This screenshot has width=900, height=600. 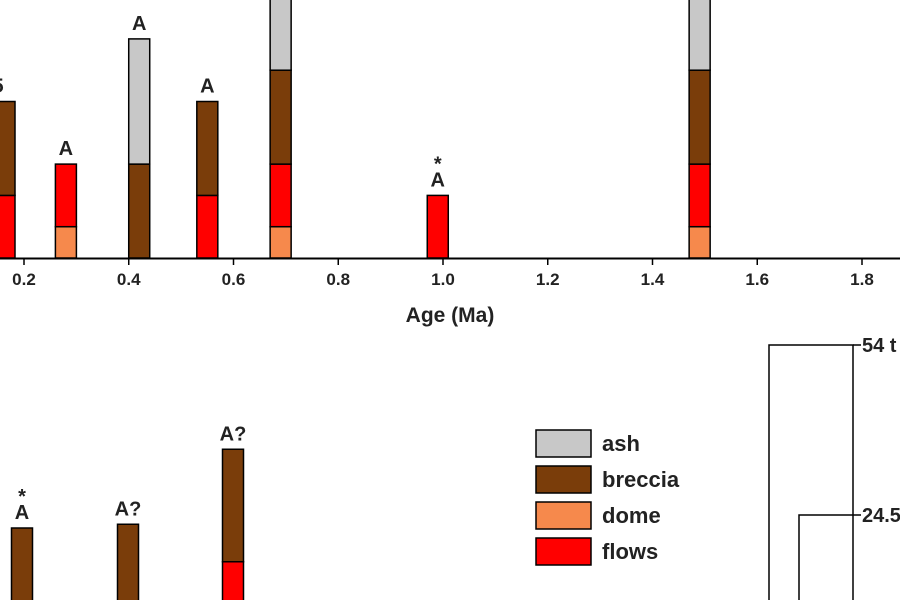 What do you see at coordinates (630, 551) in the screenshot?
I see `legend-label: flows` at bounding box center [630, 551].